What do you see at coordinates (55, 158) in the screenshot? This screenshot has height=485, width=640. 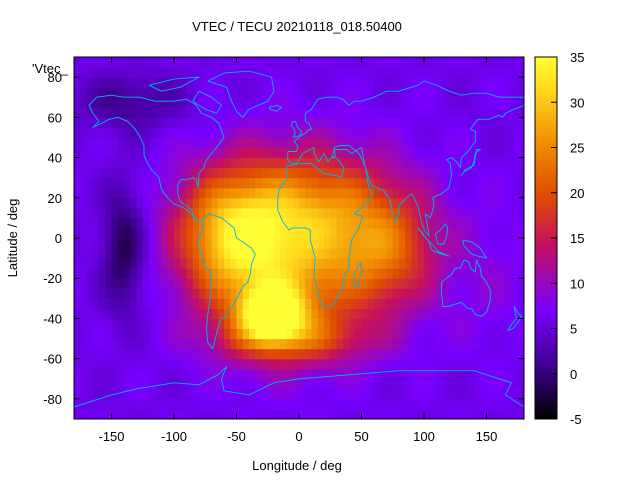 I see `y-tick-label: 40` at bounding box center [55, 158].